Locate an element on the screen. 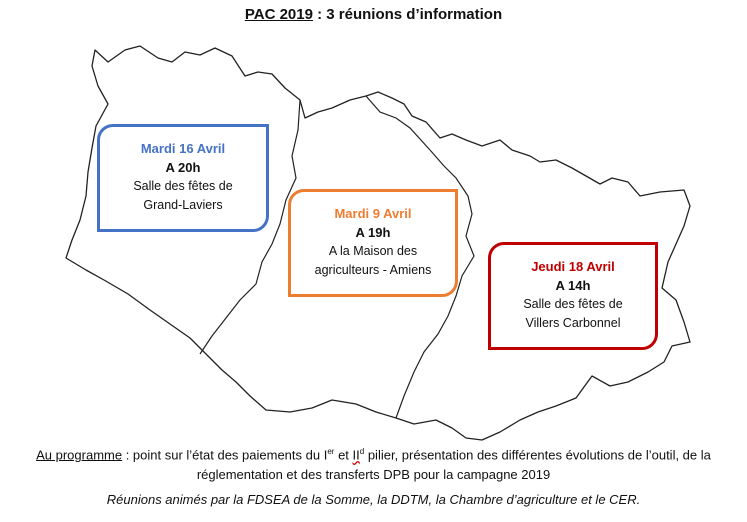  district-border-north is located at coordinates (398, 123).